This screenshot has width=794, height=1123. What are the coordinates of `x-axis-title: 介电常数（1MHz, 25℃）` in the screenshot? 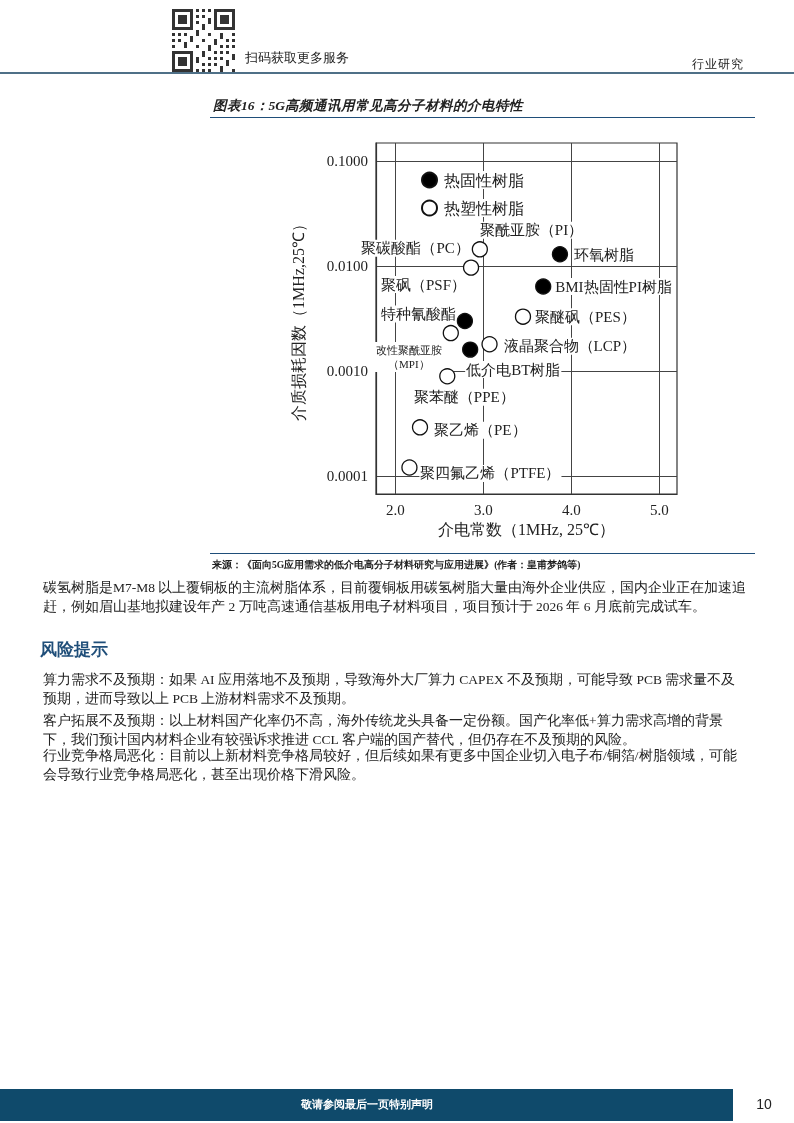 It's located at (526, 530).